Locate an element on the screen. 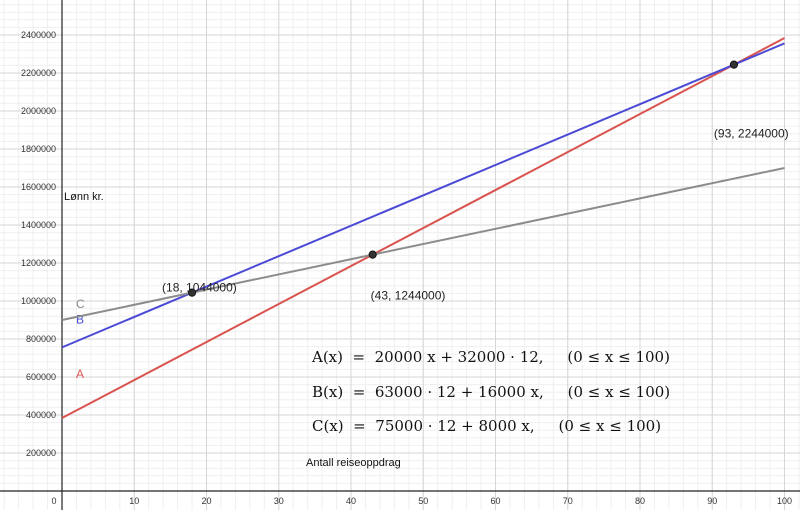  y-tick-label: 1000000 is located at coordinates (38, 301).